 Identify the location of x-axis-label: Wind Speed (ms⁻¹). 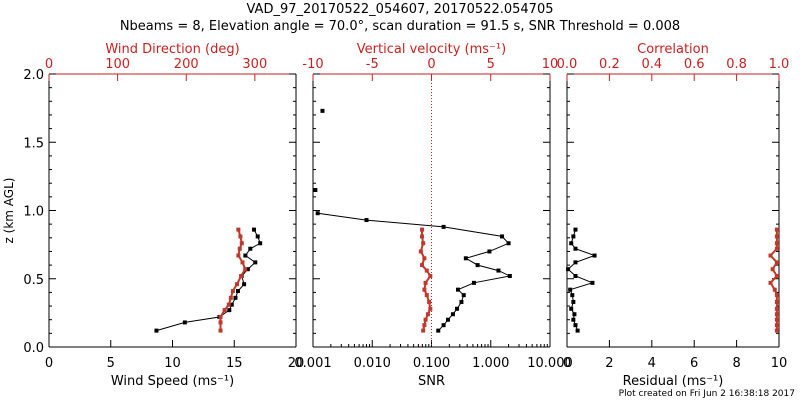
(172, 381).